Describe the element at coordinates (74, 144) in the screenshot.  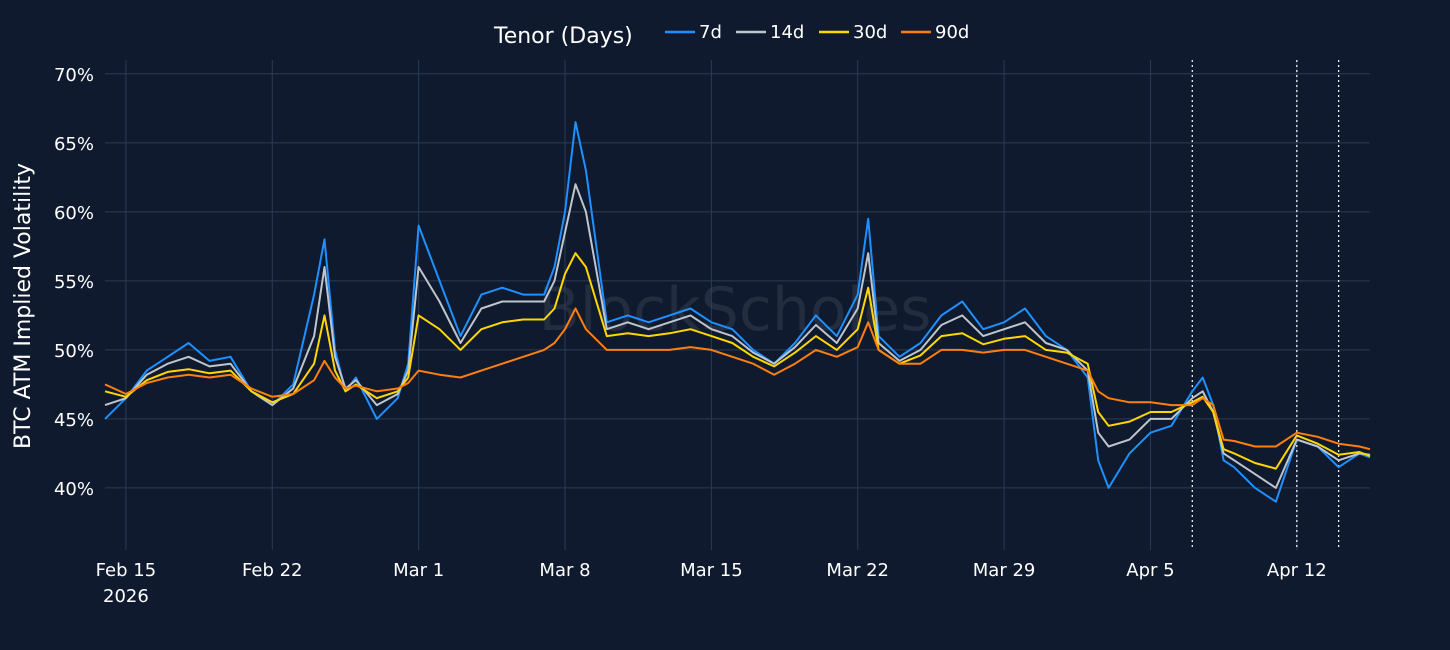
I see `y-tick-label: 65%` at that location.